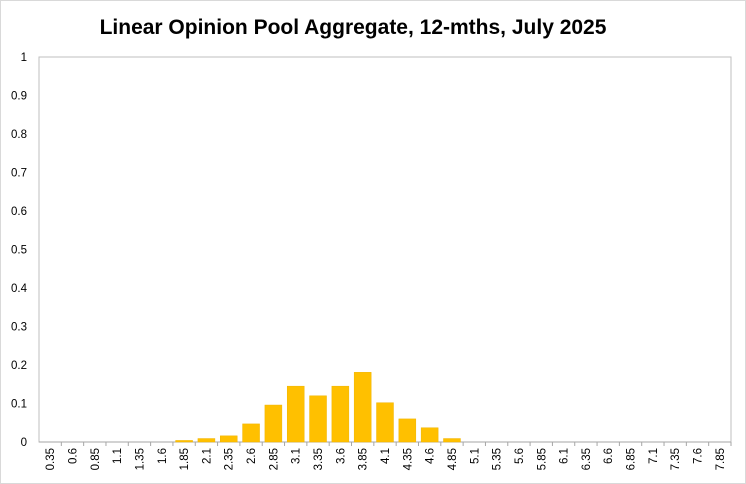  I want to click on y-tick-label: 0.6, so click(19, 212).